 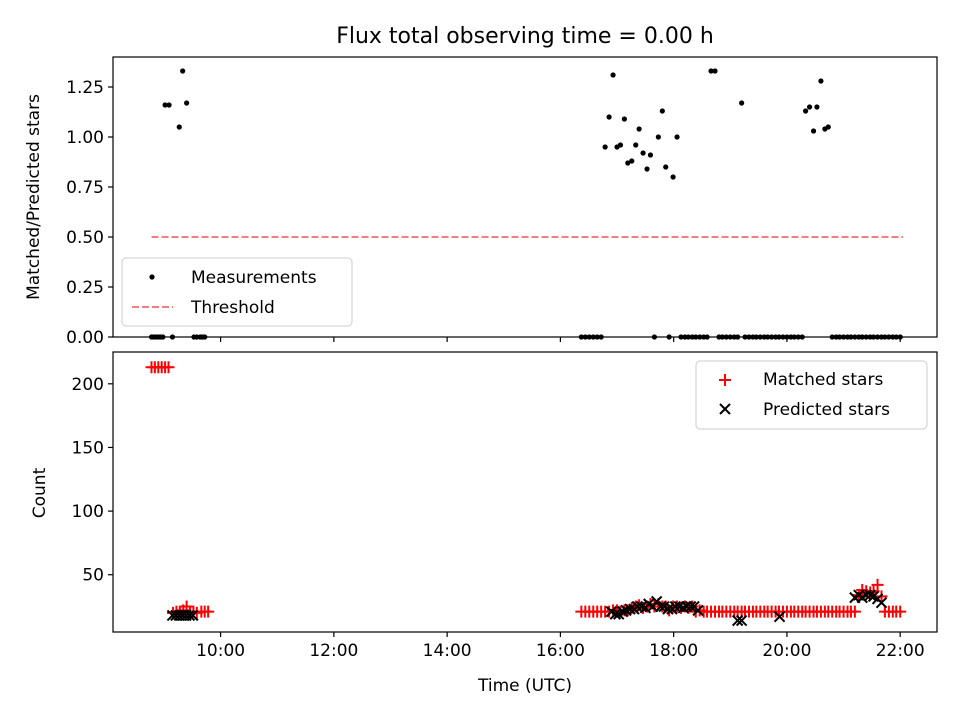 I want to click on top-ytick-label: 0.25, so click(x=85, y=288).